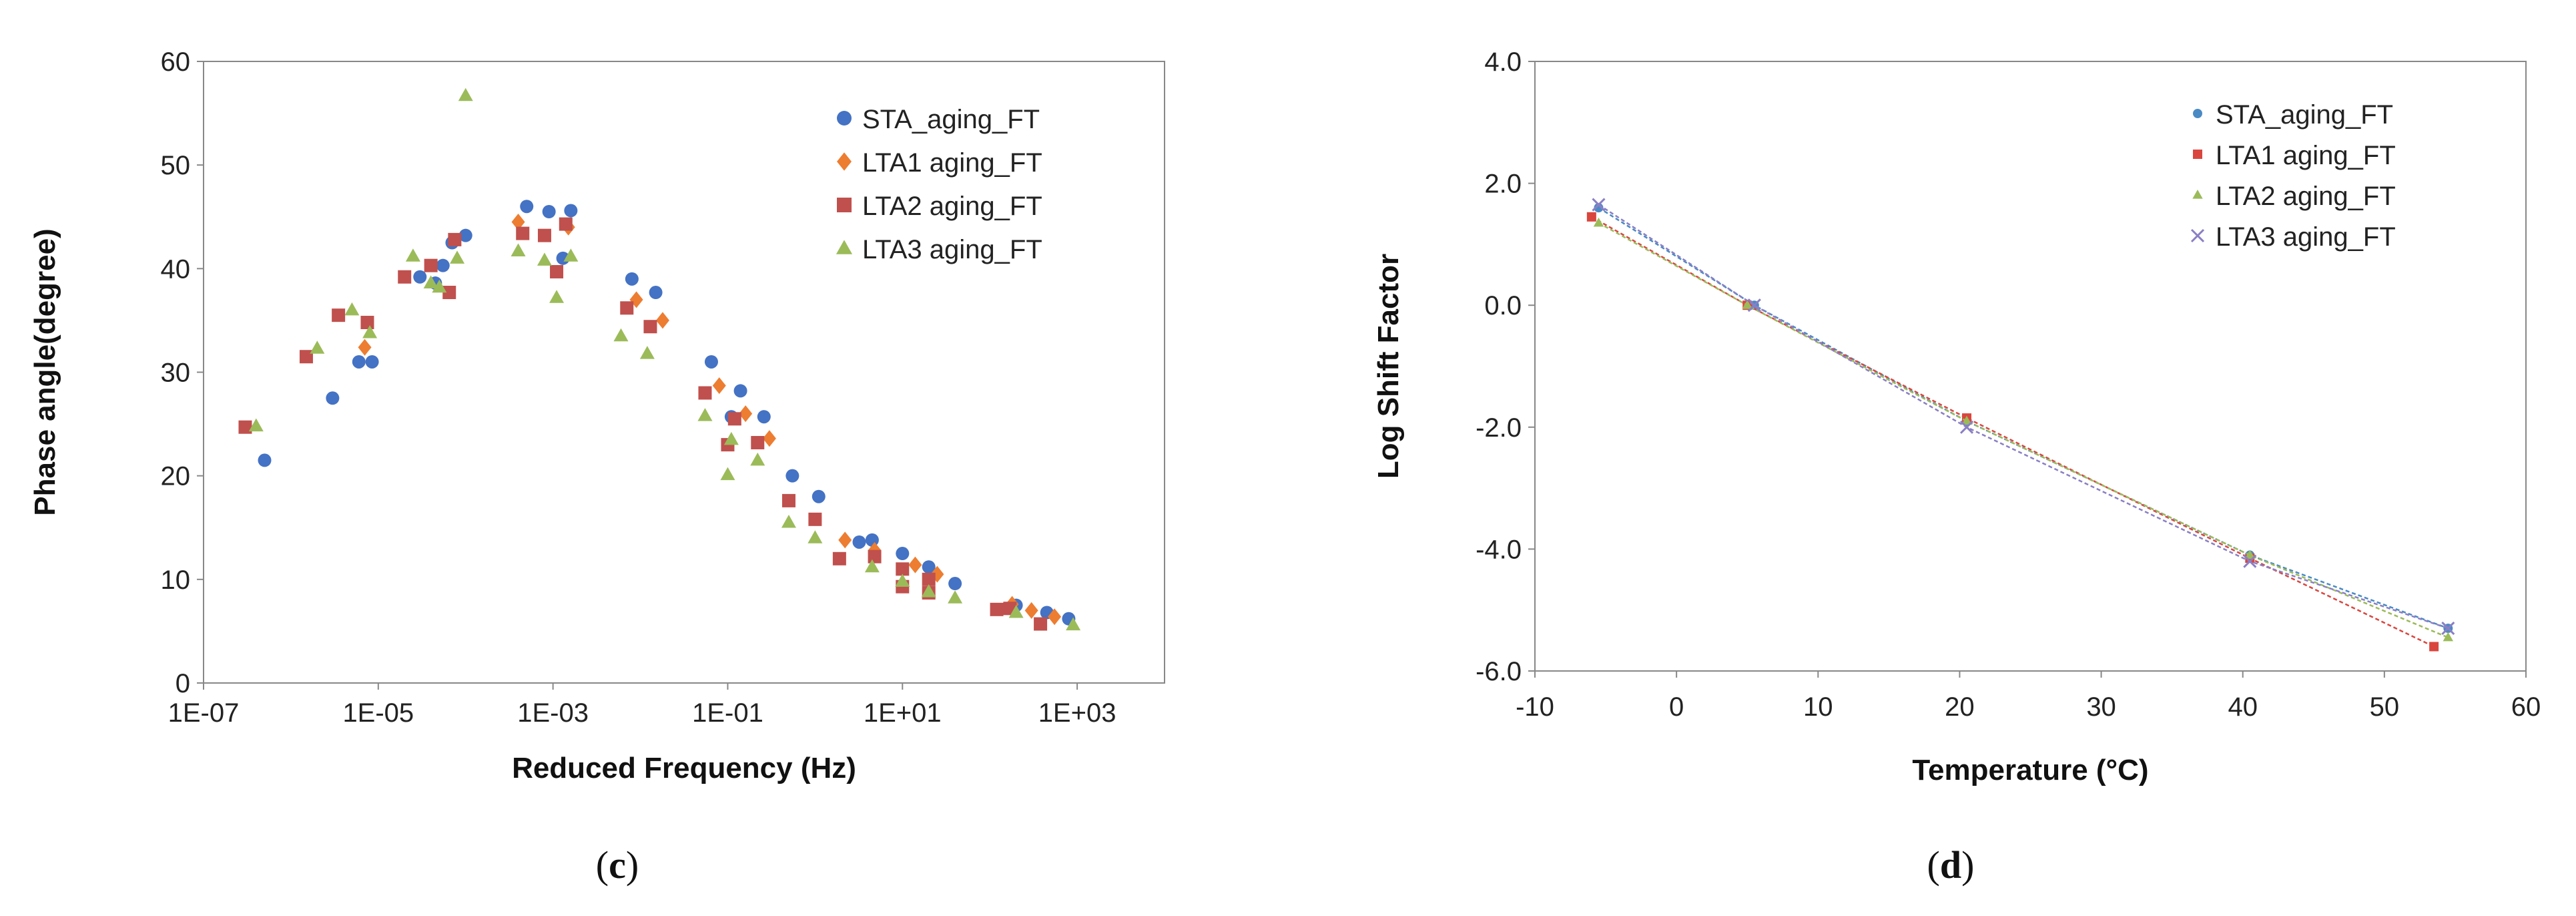 Image resolution: width=2576 pixels, height=916 pixels. Describe the element at coordinates (378, 713) in the screenshot. I see `x-tick-label: 1E-05` at that location.